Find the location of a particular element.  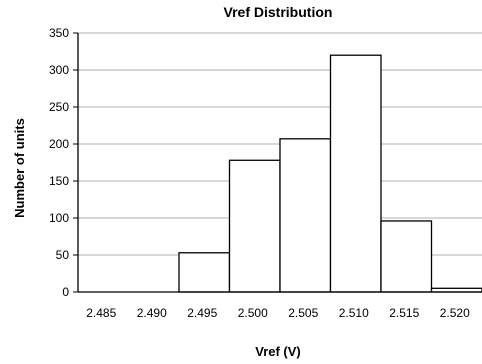

y-tick-label-200: 200 is located at coordinates (59, 144).